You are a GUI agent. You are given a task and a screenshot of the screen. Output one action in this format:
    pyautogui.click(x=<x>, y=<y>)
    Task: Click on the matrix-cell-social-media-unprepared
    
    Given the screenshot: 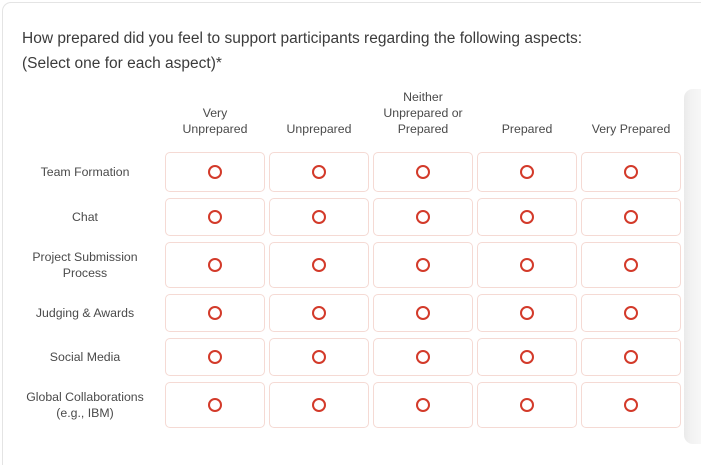 What is the action you would take?
    pyautogui.click(x=319, y=357)
    